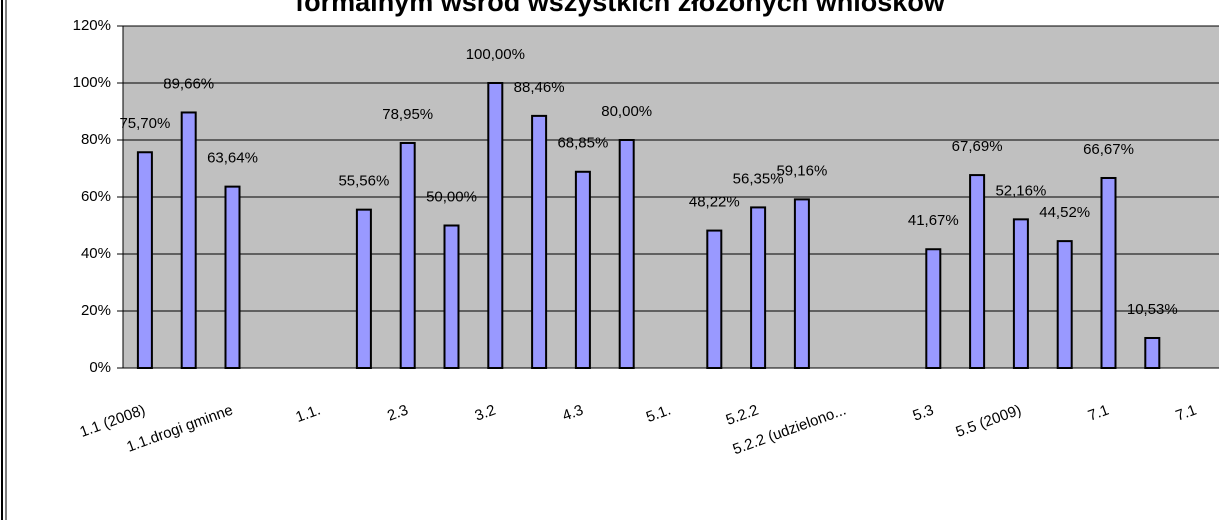 The image size is (1219, 520). What do you see at coordinates (92, 82) in the screenshot?
I see `y-tick-label: 100%` at bounding box center [92, 82].